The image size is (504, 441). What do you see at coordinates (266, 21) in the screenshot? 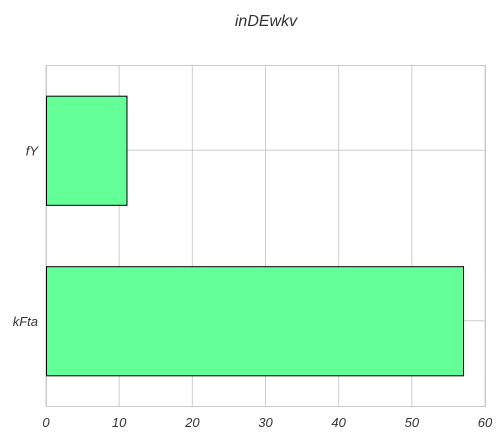
I see `chart-title: inDEwkv` at bounding box center [266, 21].